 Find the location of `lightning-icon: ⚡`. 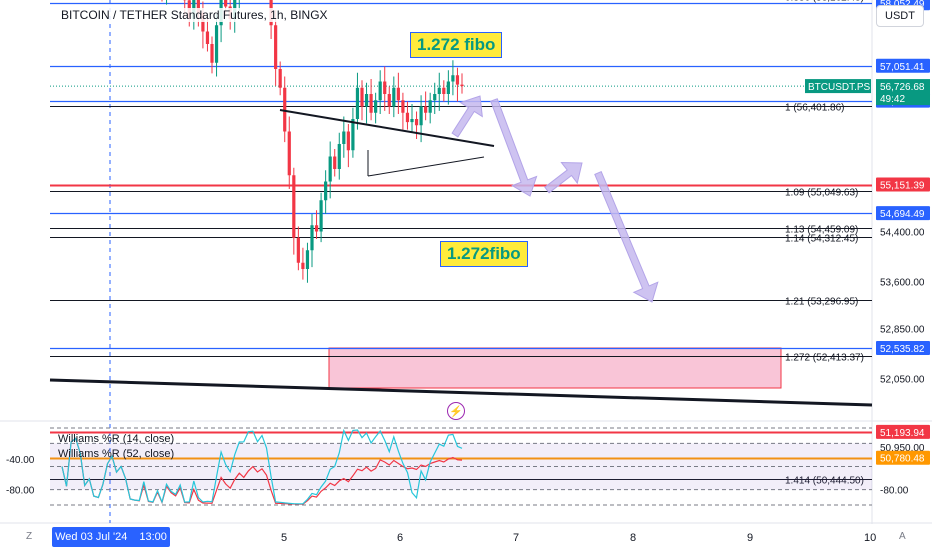

lightning-icon: ⚡ is located at coordinates (456, 411).